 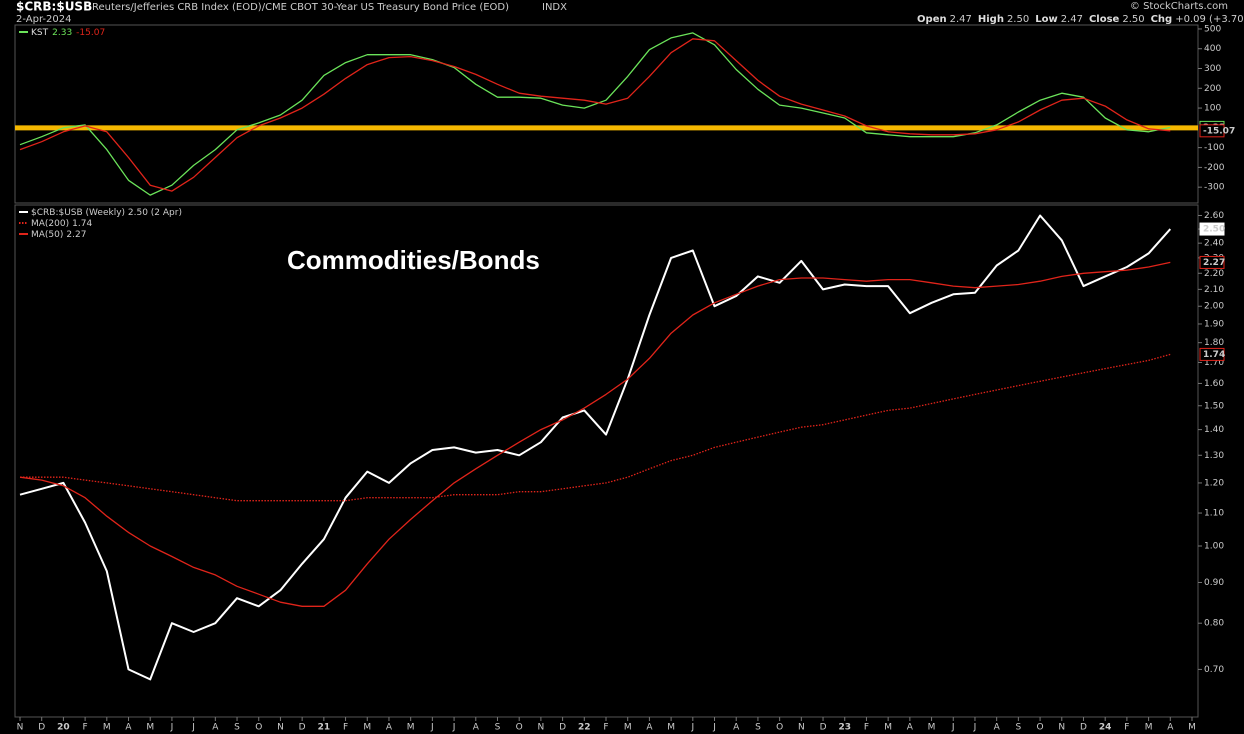 I want to click on legend-entry: MA(200) 1.74, so click(x=61, y=224).